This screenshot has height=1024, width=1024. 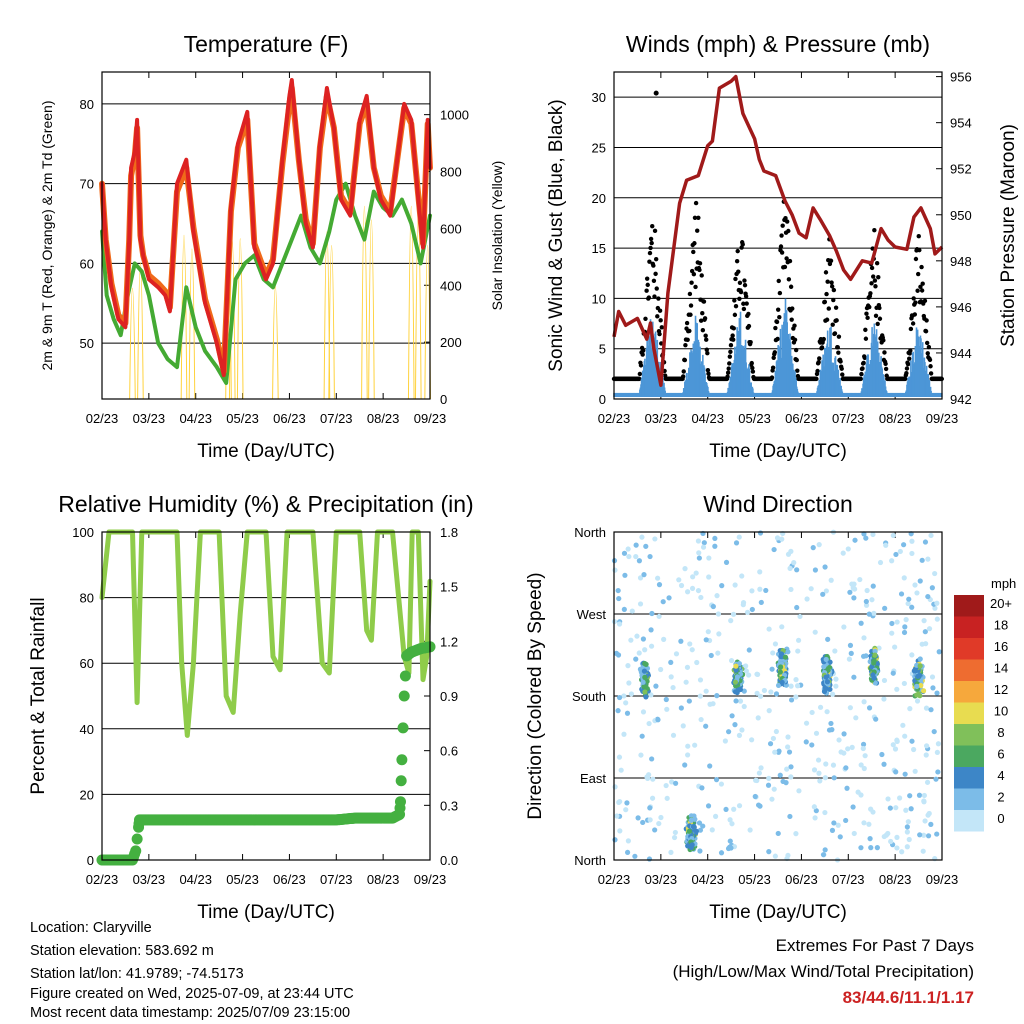 What do you see at coordinates (969, 692) in the screenshot?
I see `direction-legend-swatch` at bounding box center [969, 692].